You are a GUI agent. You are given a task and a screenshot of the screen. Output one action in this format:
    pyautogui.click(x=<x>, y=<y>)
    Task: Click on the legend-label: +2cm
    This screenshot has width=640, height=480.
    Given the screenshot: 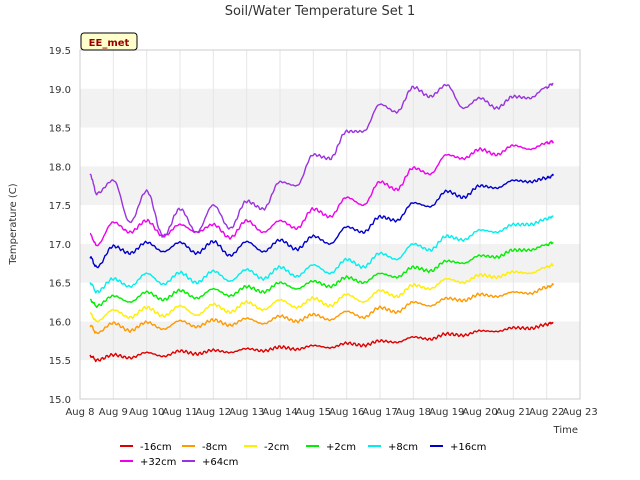 What is the action you would take?
    pyautogui.click(x=341, y=447)
    